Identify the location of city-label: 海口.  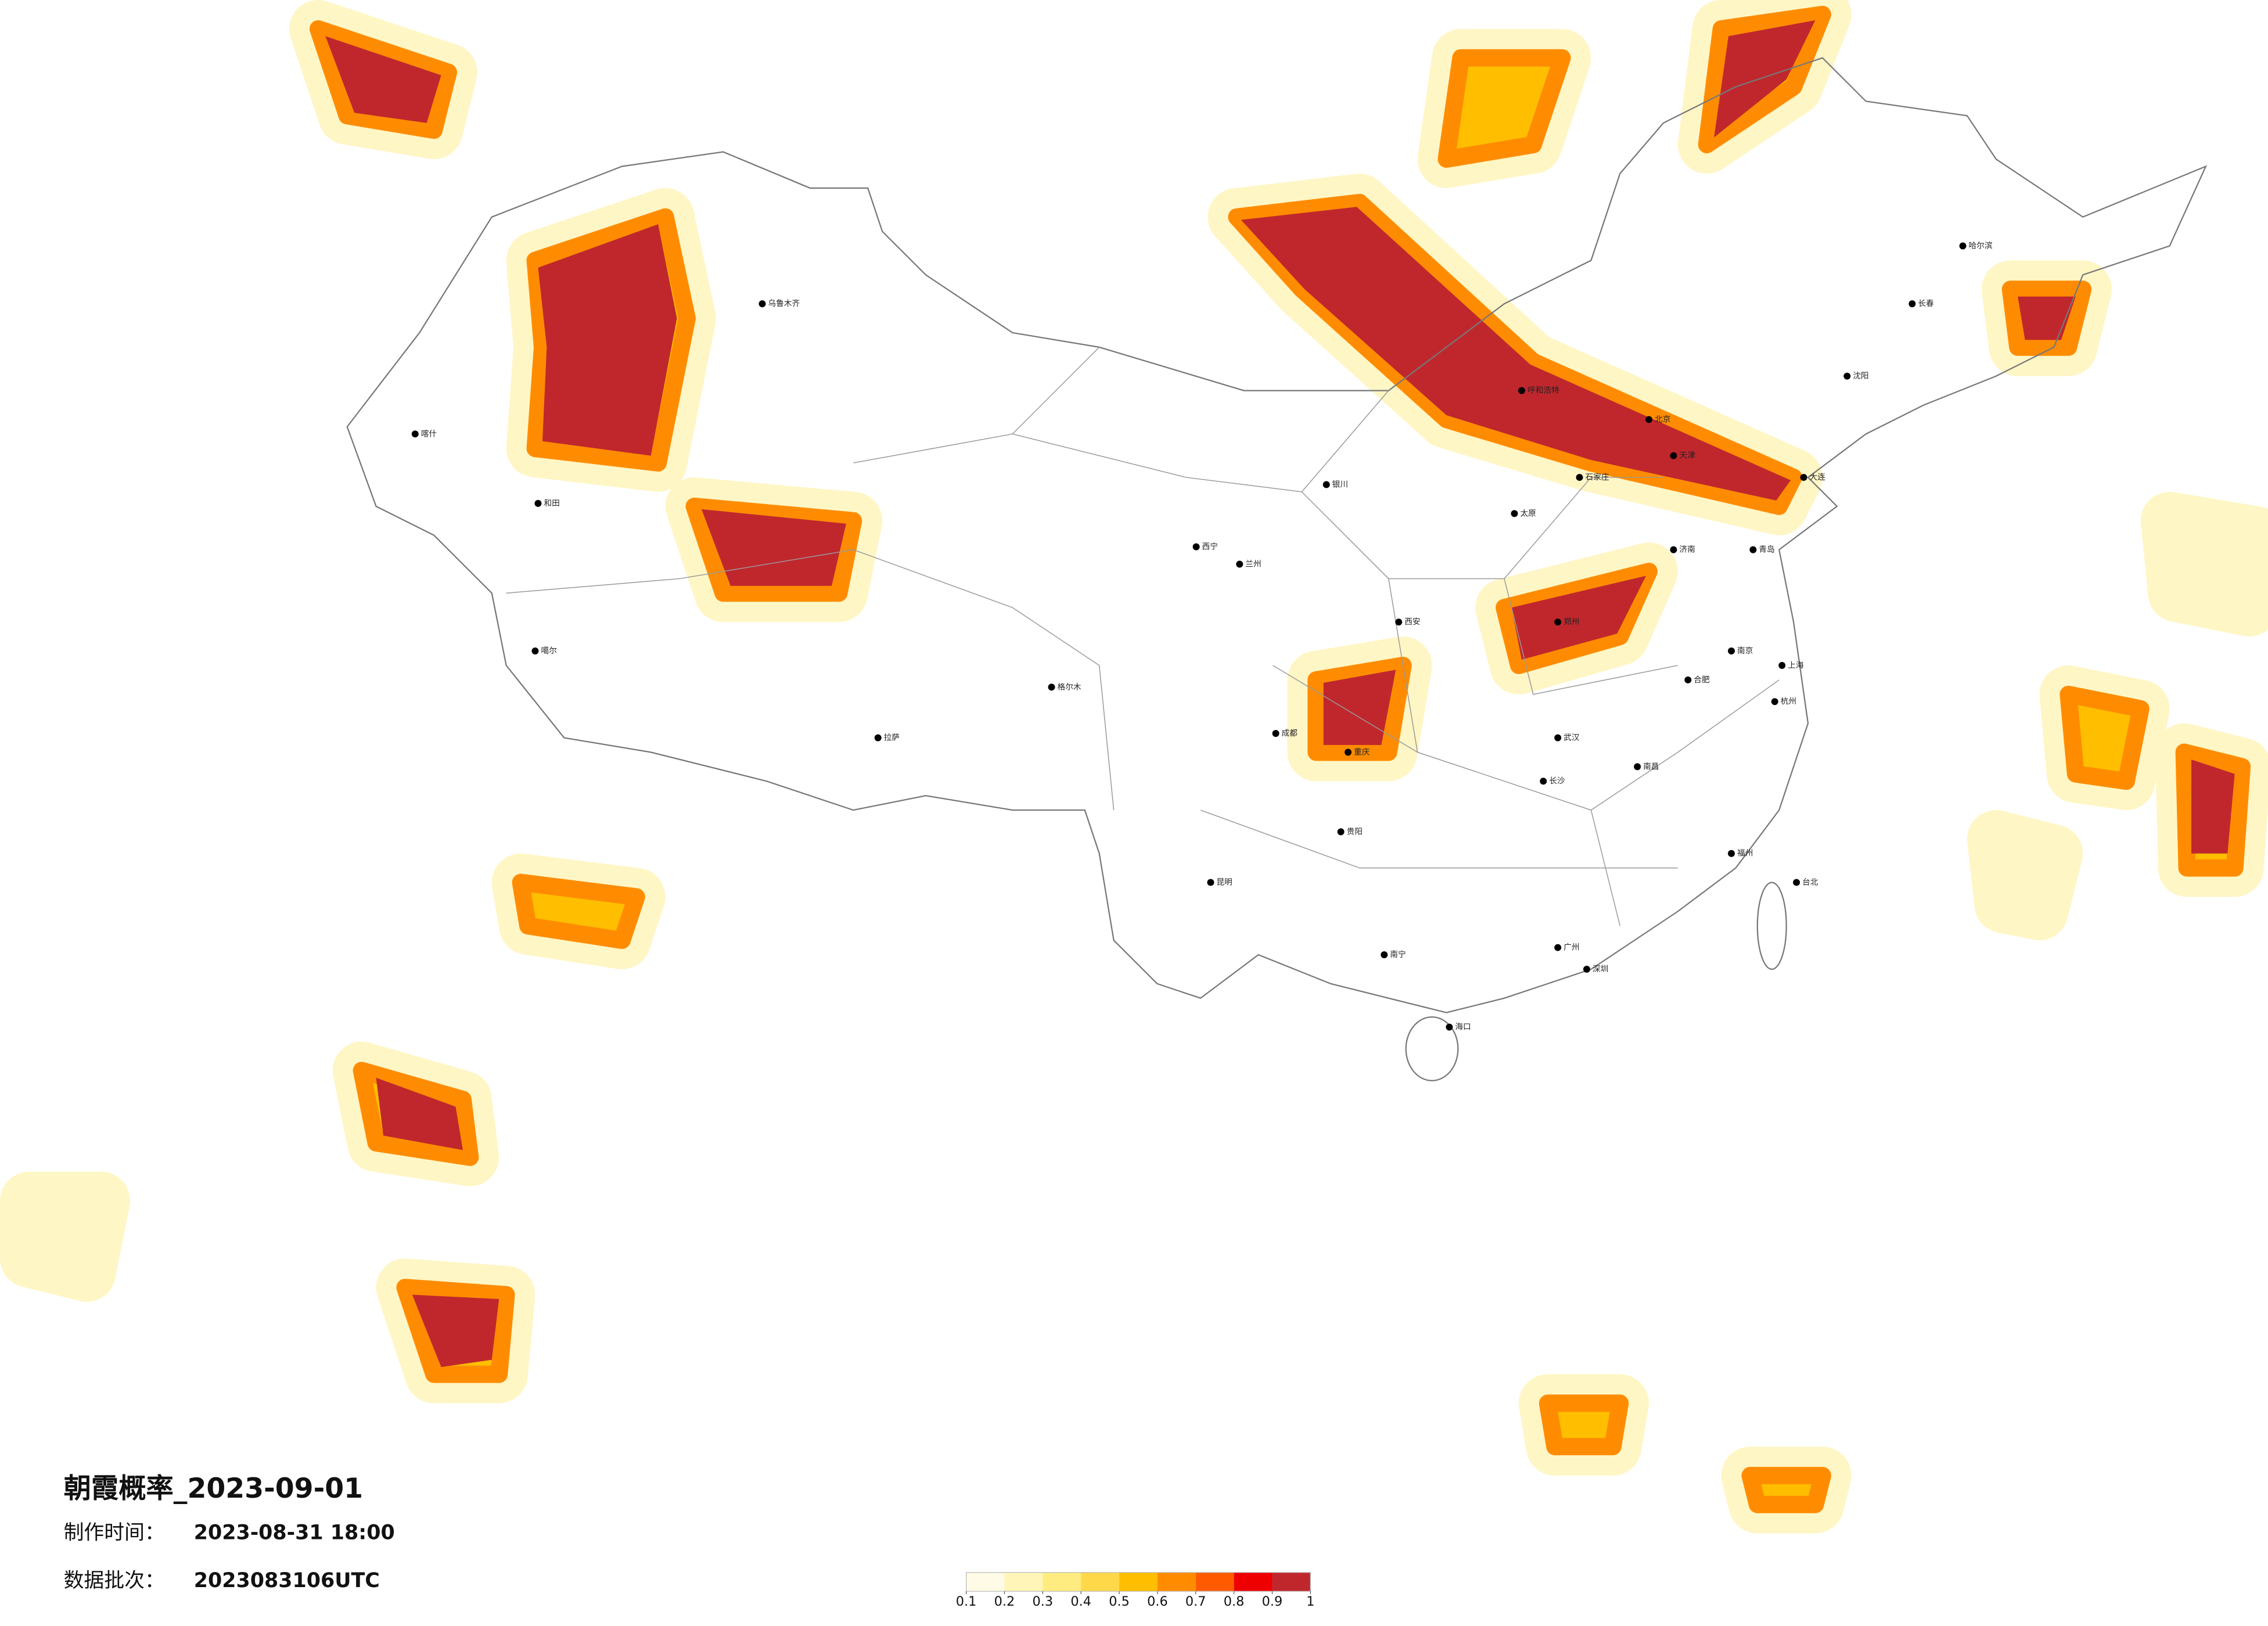
(1463, 1027).